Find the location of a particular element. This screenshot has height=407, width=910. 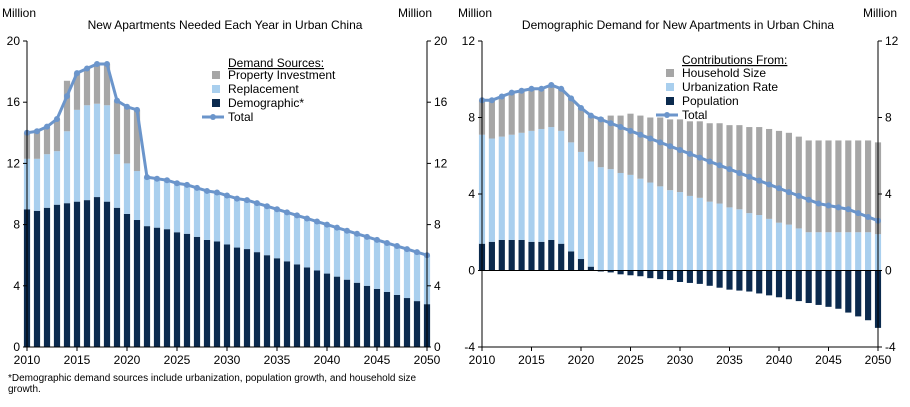

bar-household-size-2026 is located at coordinates (640, 147).